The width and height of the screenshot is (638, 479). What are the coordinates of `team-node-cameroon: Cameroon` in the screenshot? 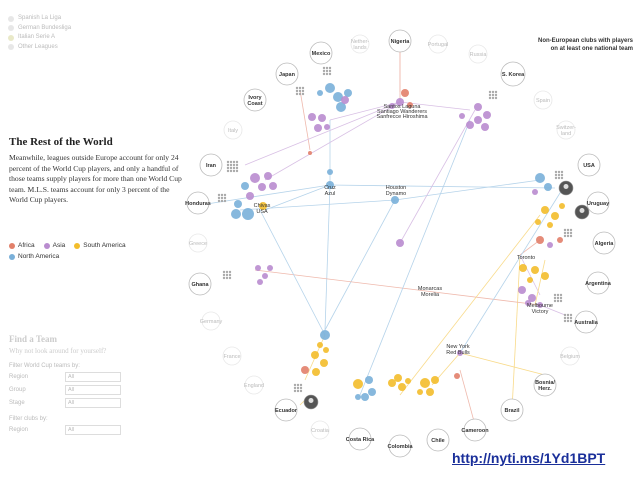 It's located at (475, 430).